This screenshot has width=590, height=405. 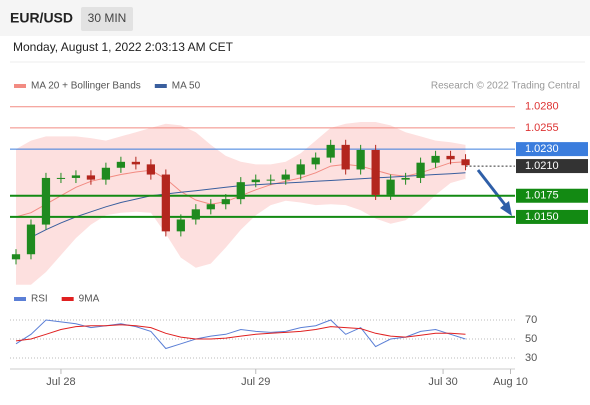 I want to click on y-tick-label: 30, so click(x=531, y=358).